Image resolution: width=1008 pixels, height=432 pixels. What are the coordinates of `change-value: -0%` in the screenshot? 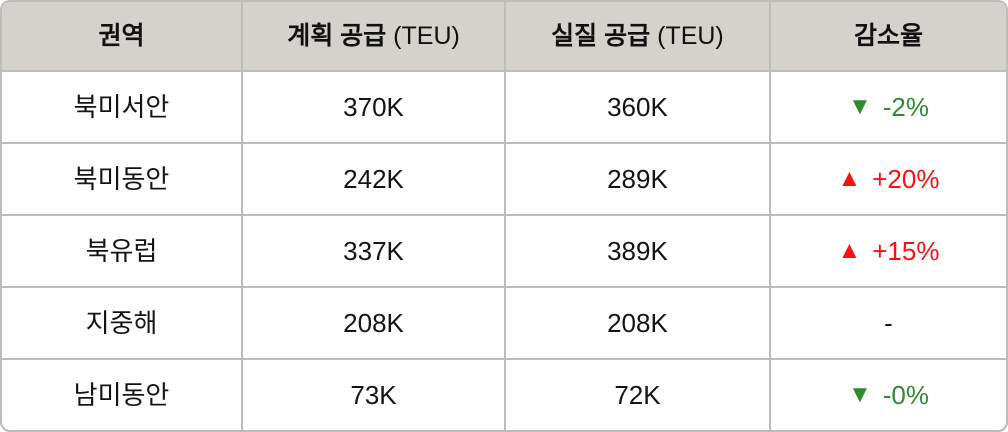 It's located at (905, 395).